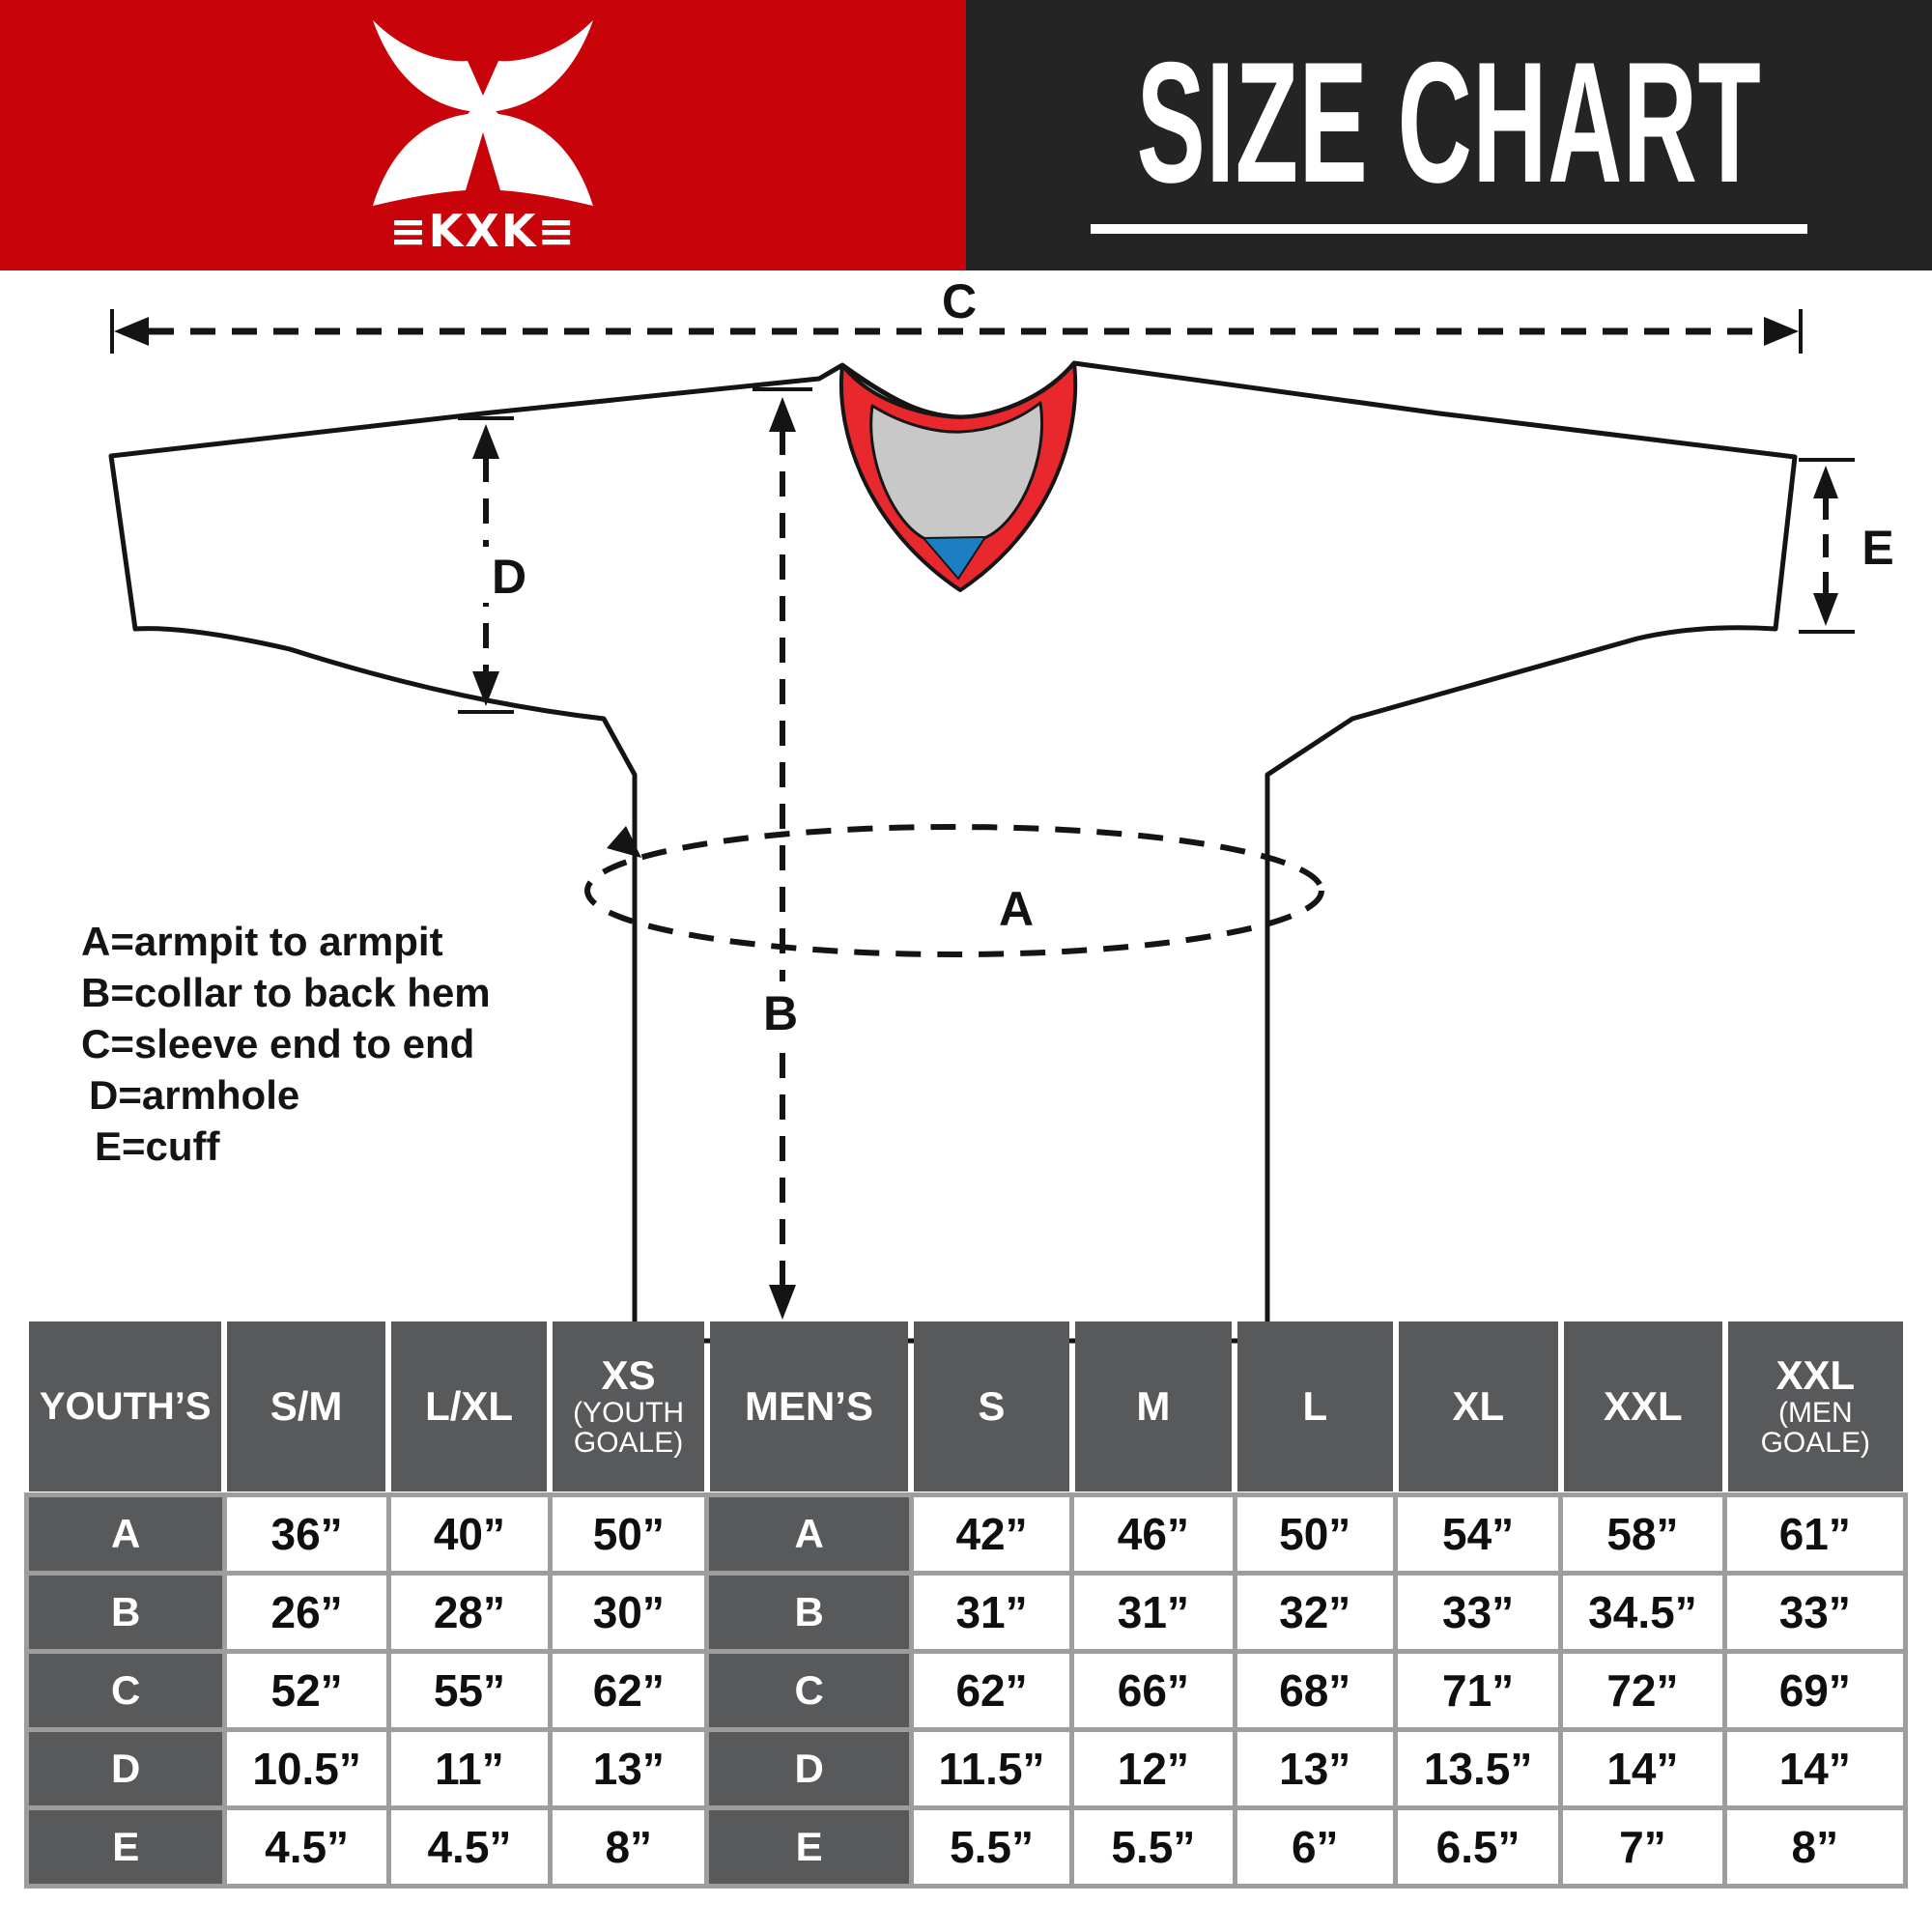  Describe the element at coordinates (126, 1847) in the screenshot. I see `youth-row-label: E` at that location.